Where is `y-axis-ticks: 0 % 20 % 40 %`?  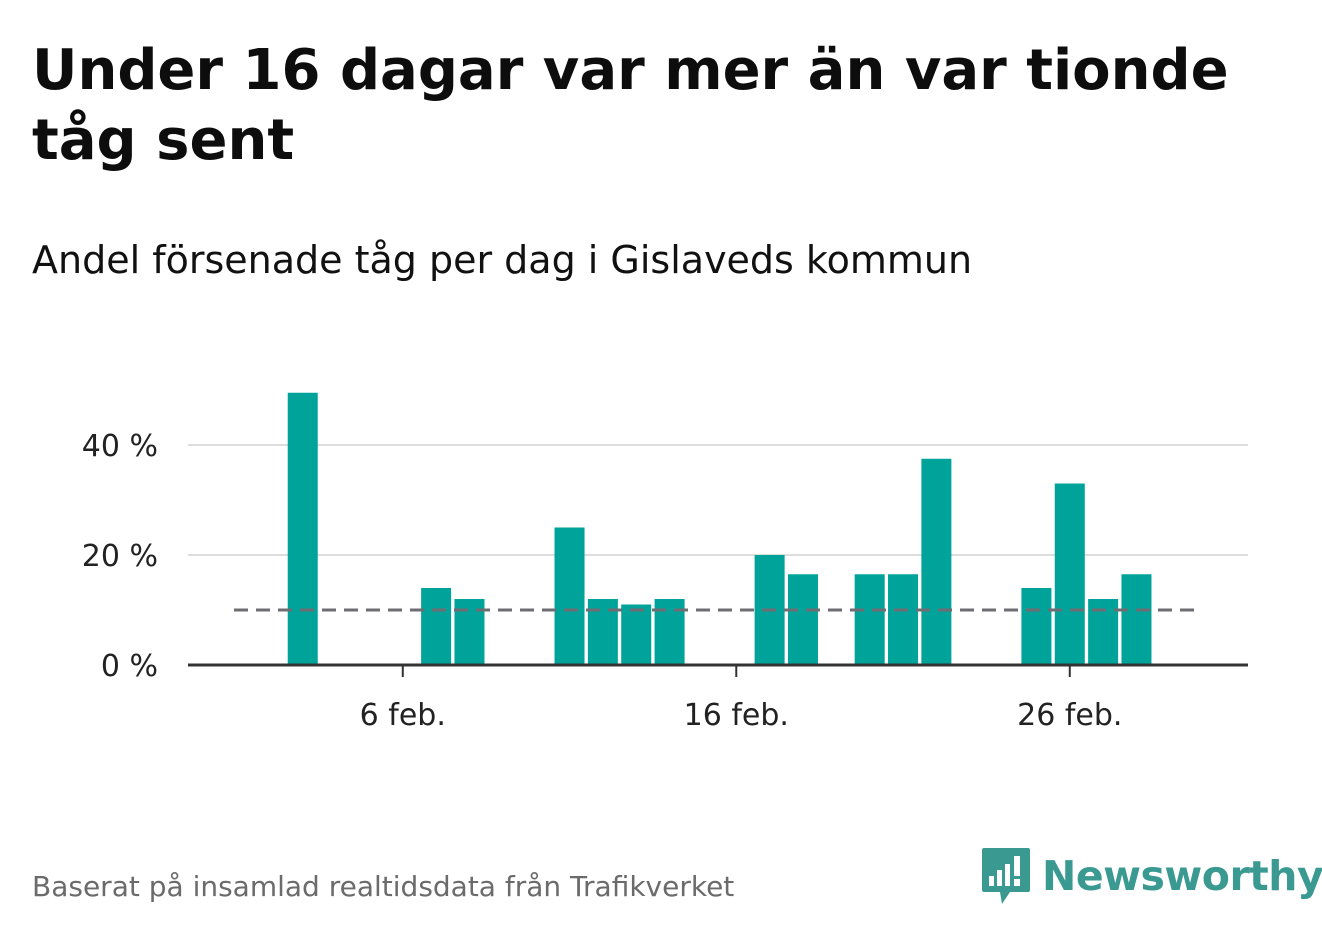
y-axis-ticks: 0 % 20 % 40 % is located at coordinates (120, 556).